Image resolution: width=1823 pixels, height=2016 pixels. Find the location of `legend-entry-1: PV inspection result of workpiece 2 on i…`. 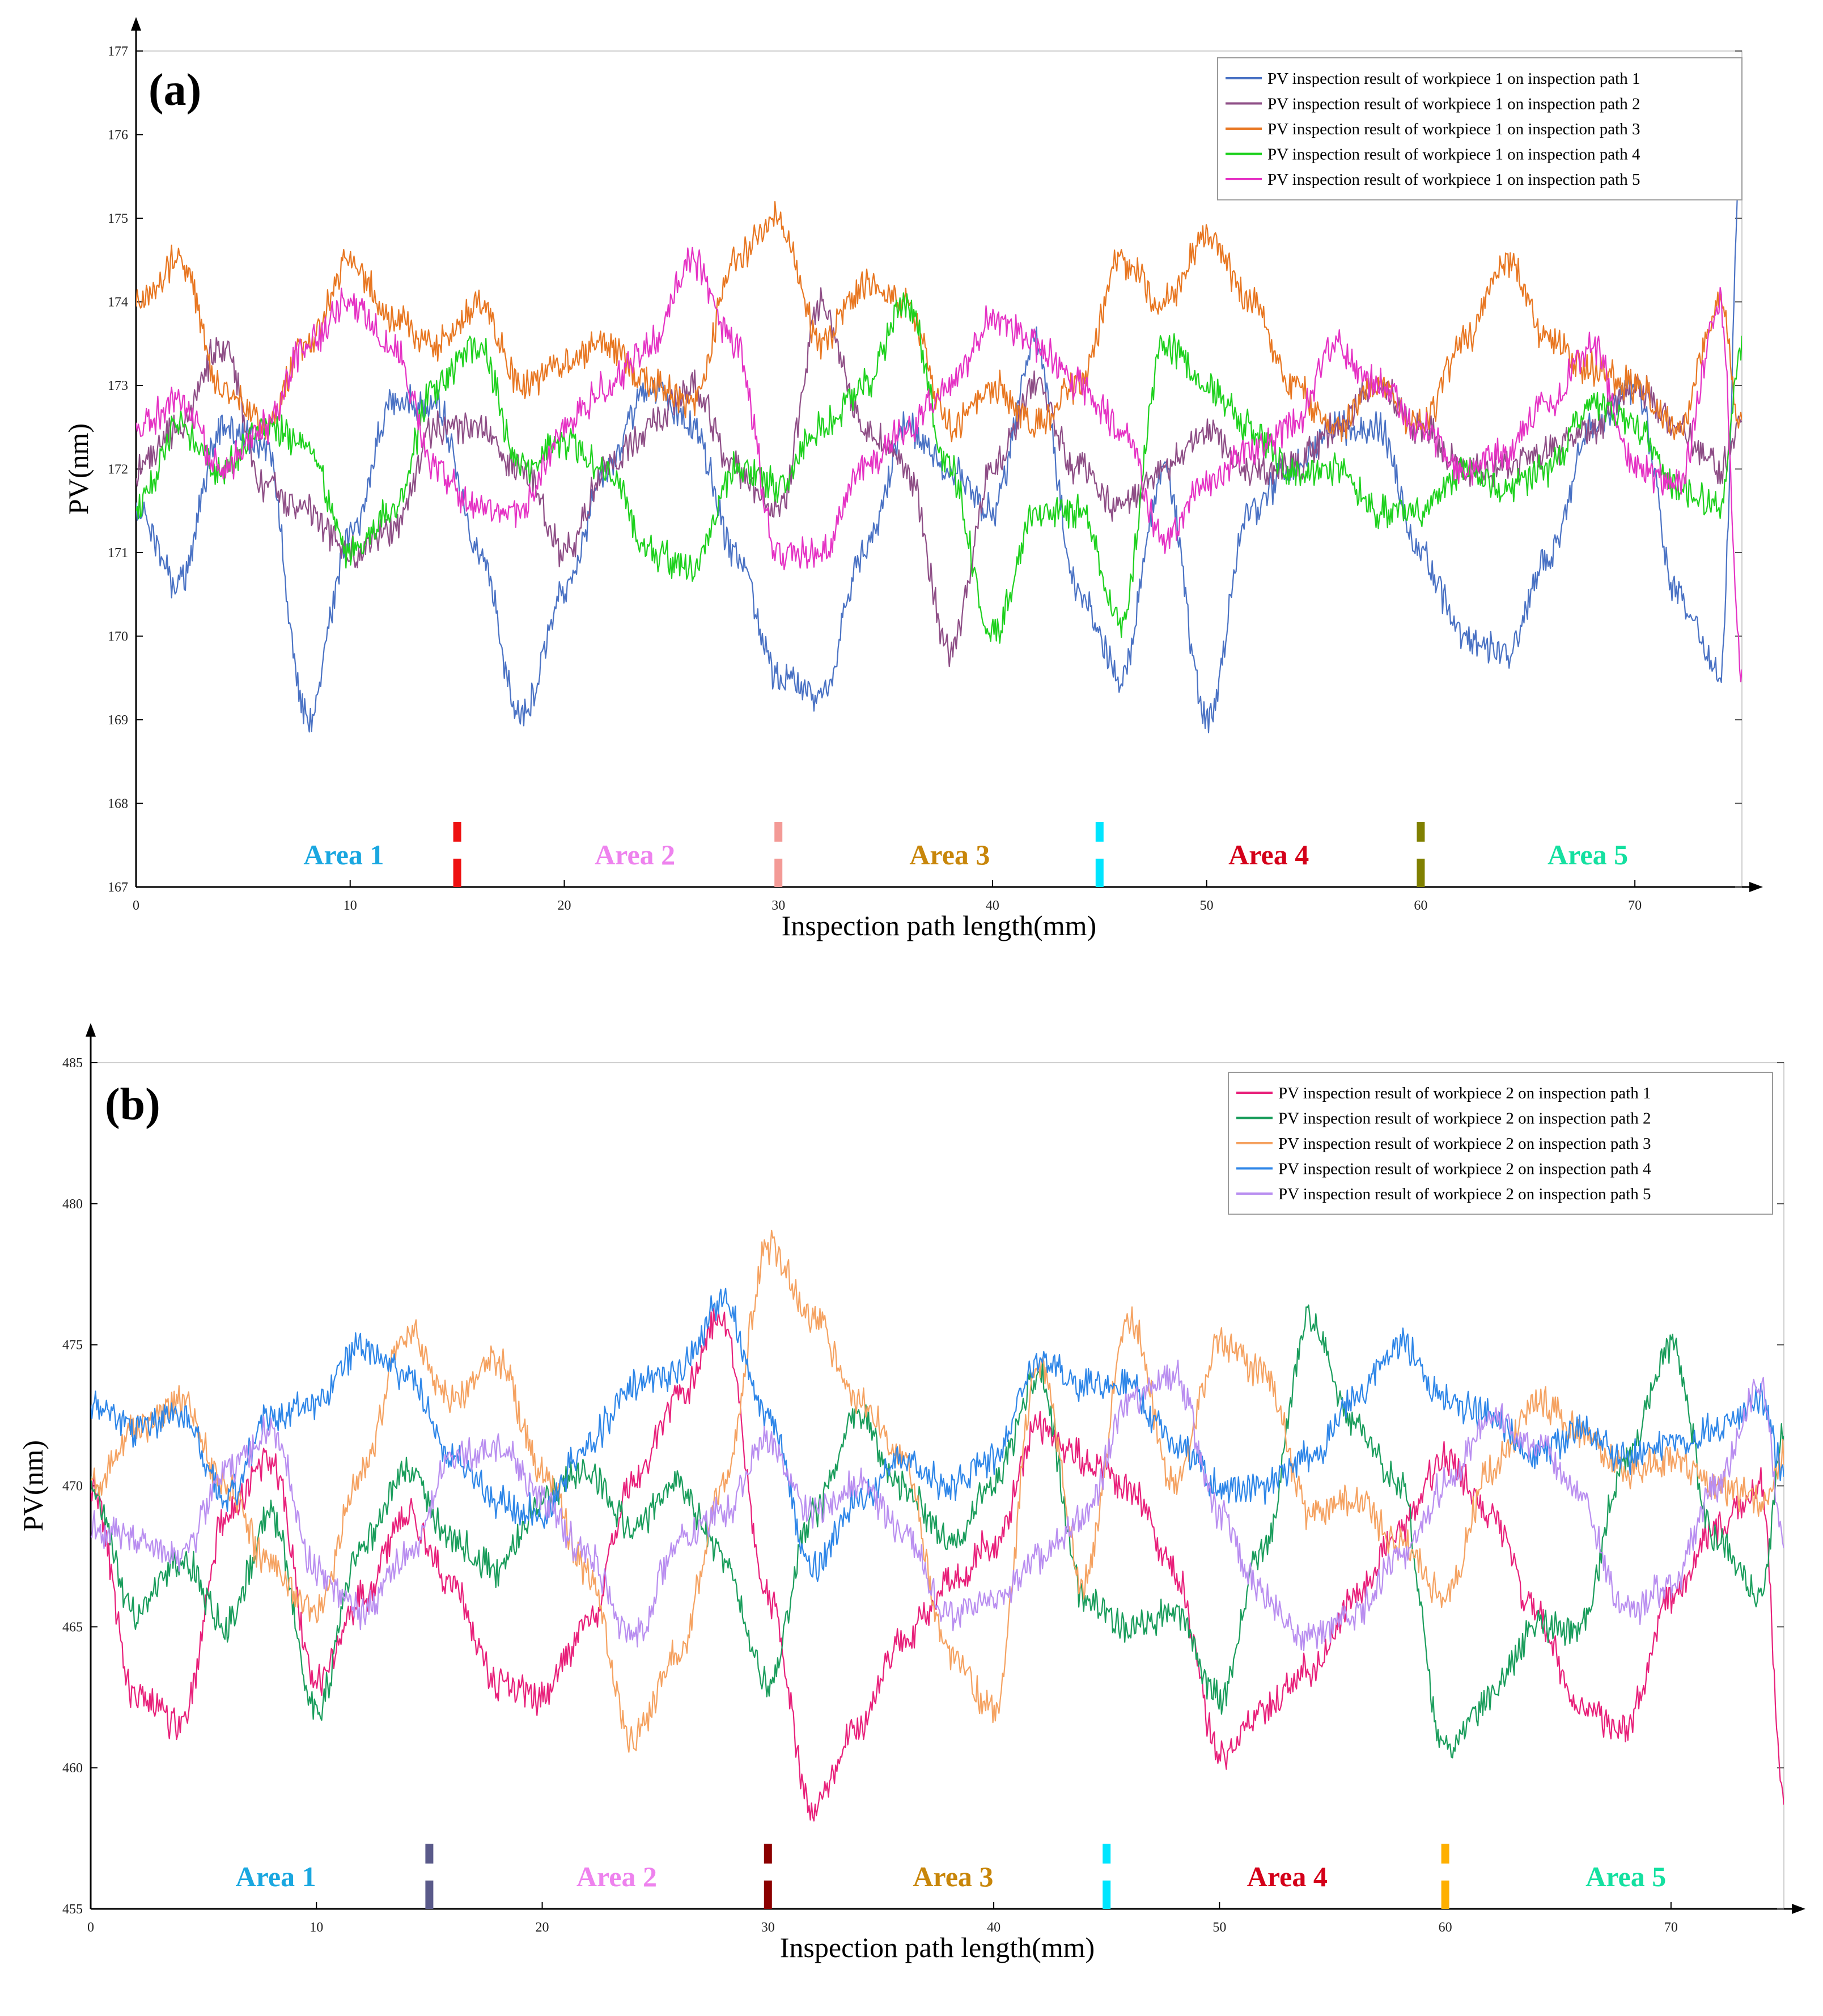

legend-entry-1: PV inspection result of workpiece 2 on i… is located at coordinates (1464, 1093).